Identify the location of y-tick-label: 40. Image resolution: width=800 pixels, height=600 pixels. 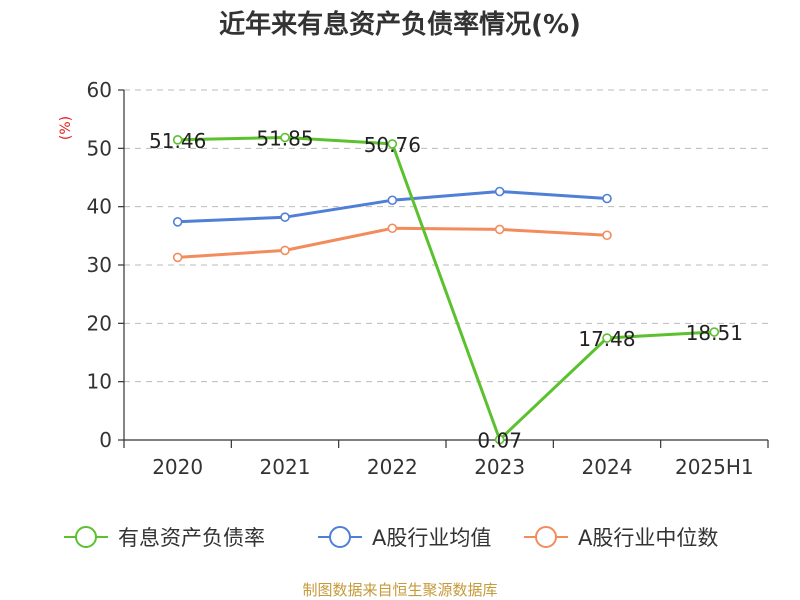
(99, 207).